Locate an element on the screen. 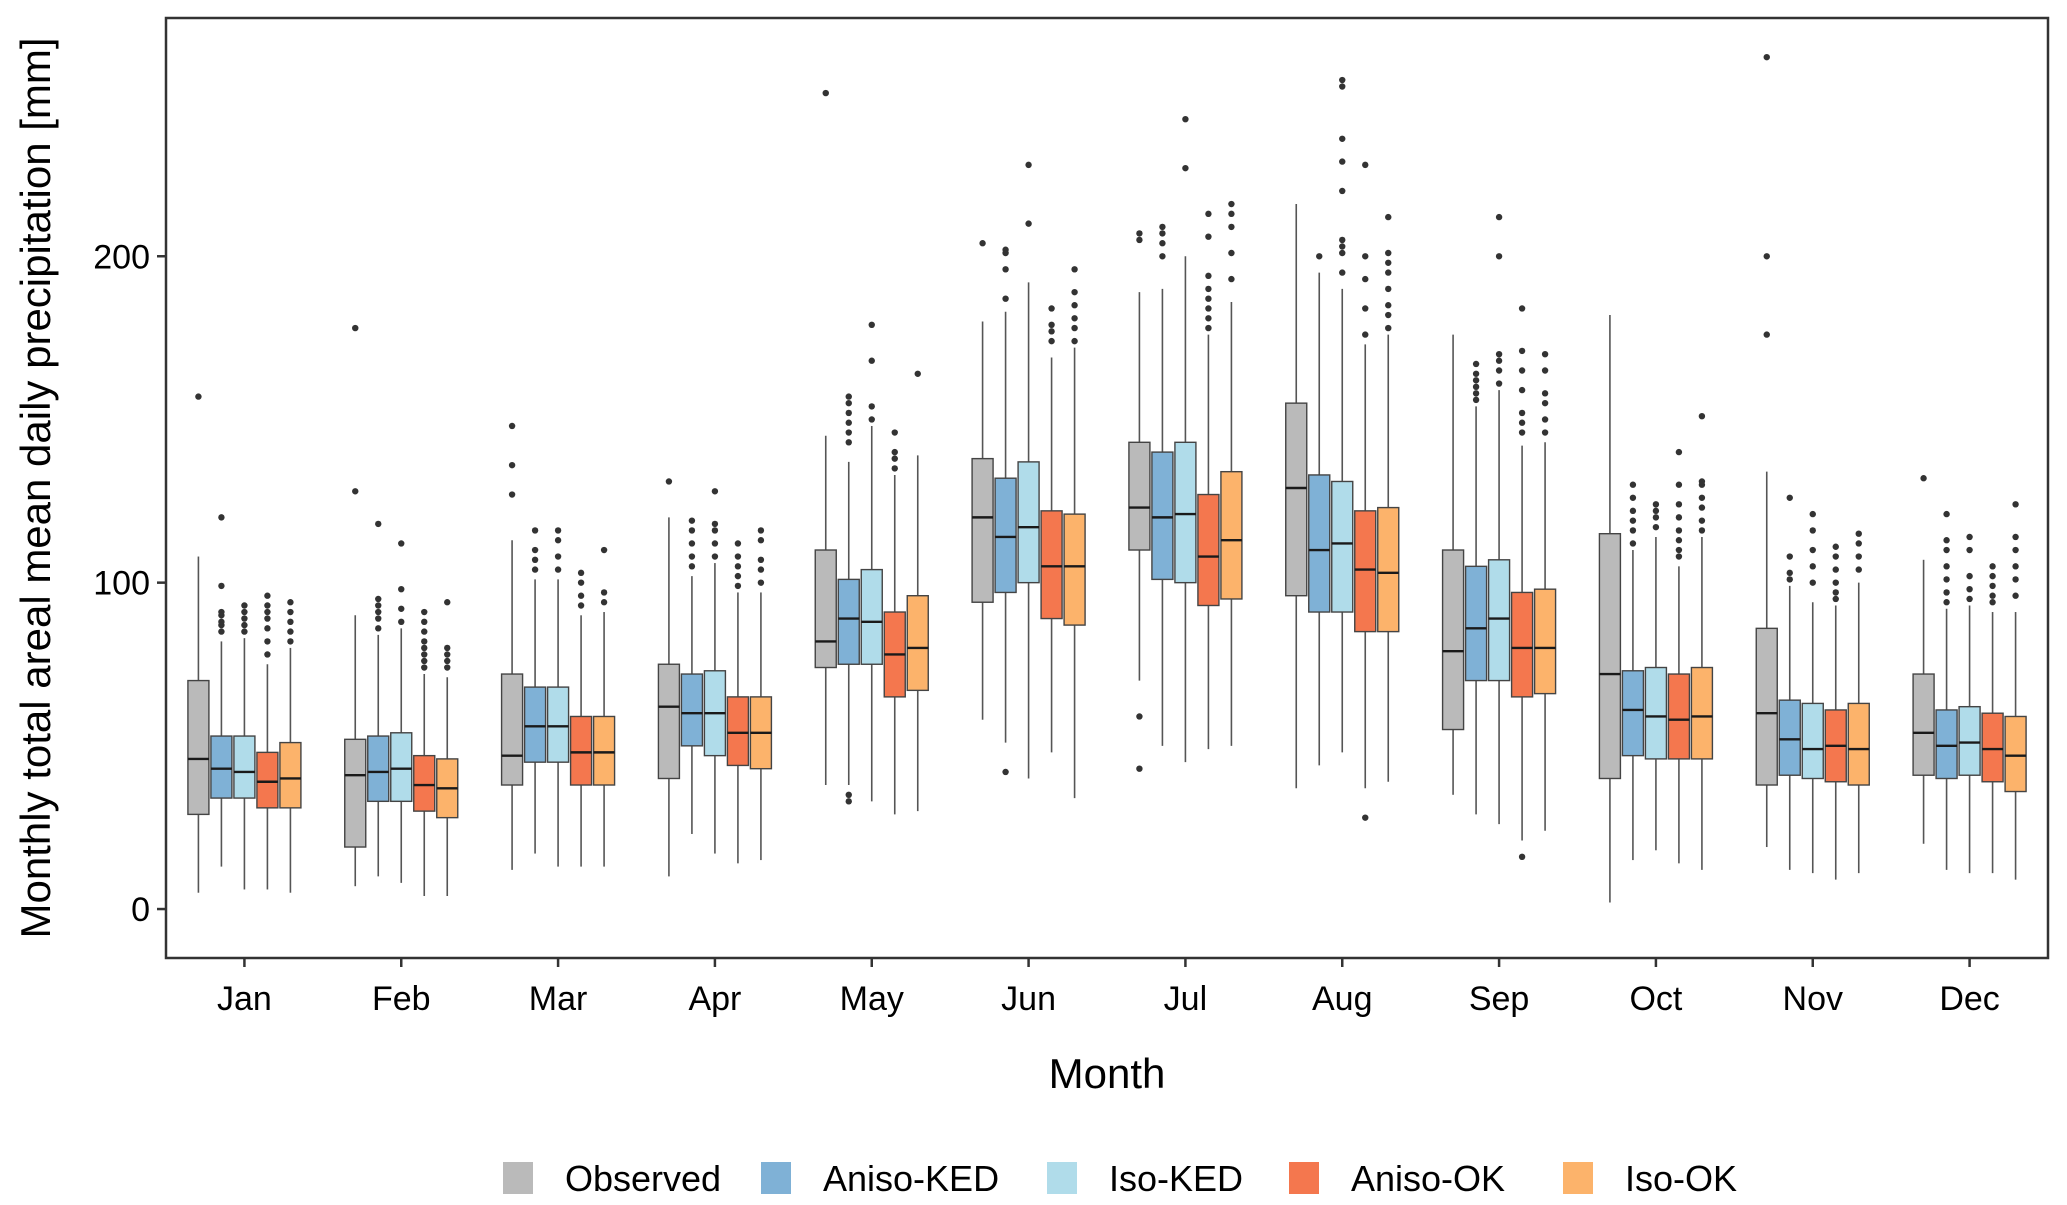  x-tick-label: Nov is located at coordinates (1813, 999).